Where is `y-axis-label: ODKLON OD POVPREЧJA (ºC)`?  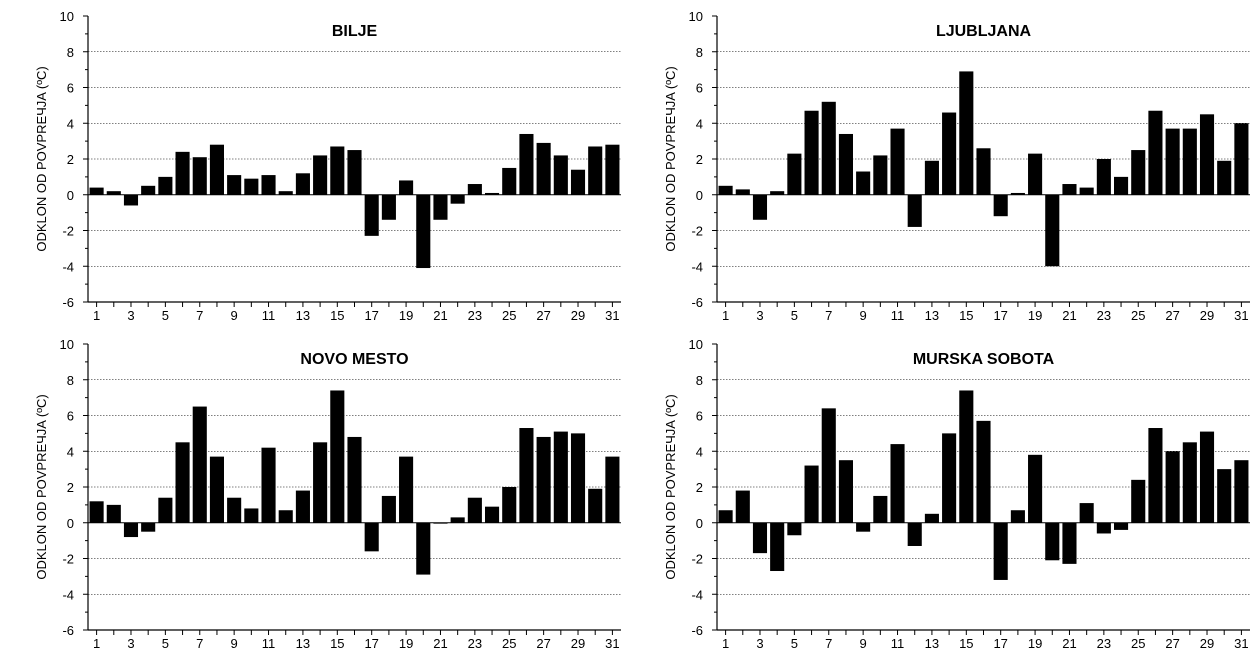
y-axis-label: ODKLON OD POVPREЧJA (ºC) is located at coordinates (41, 158).